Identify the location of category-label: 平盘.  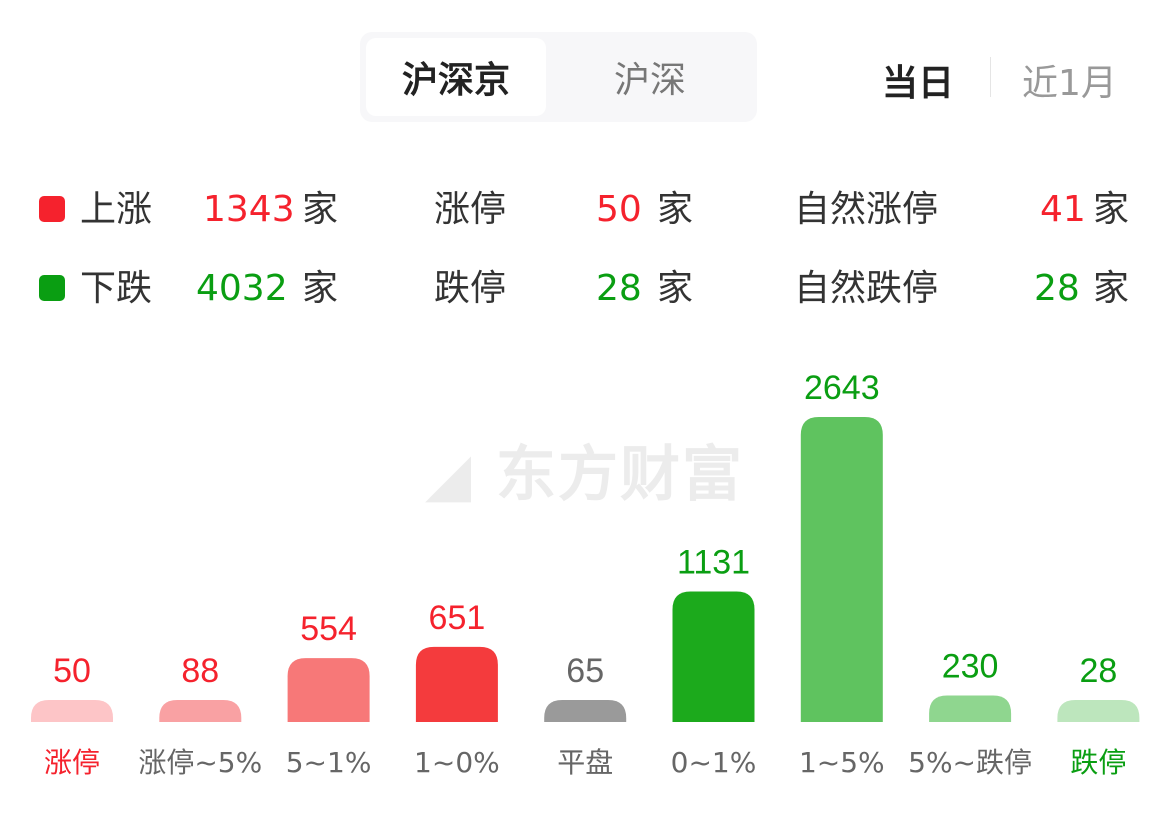
(585, 762).